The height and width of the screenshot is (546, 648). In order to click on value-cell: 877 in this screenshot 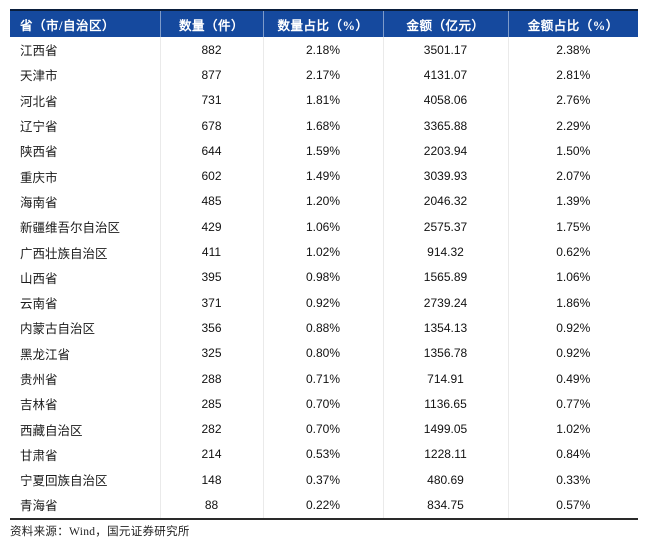, I will do `click(212, 75)`.